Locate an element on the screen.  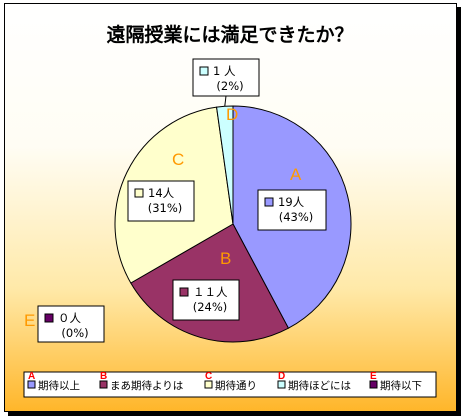
data-label-percent-a: (43%) is located at coordinates (296, 217).